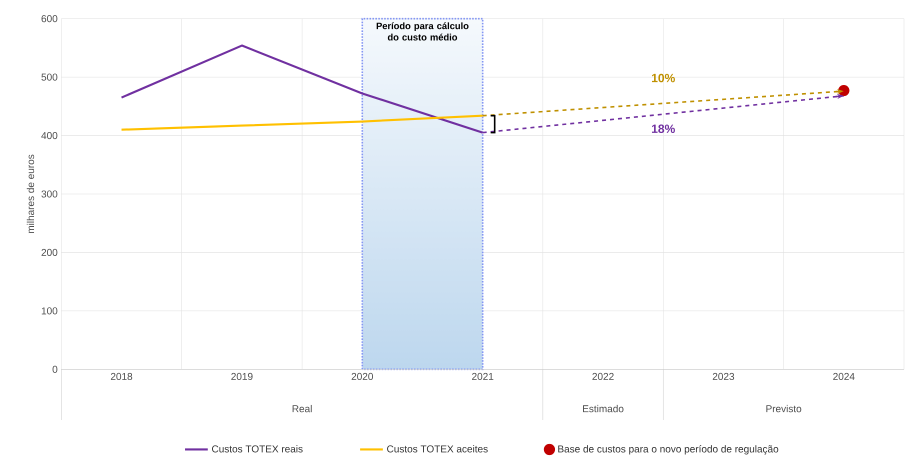  I want to click on text: Estimado, so click(603, 408).